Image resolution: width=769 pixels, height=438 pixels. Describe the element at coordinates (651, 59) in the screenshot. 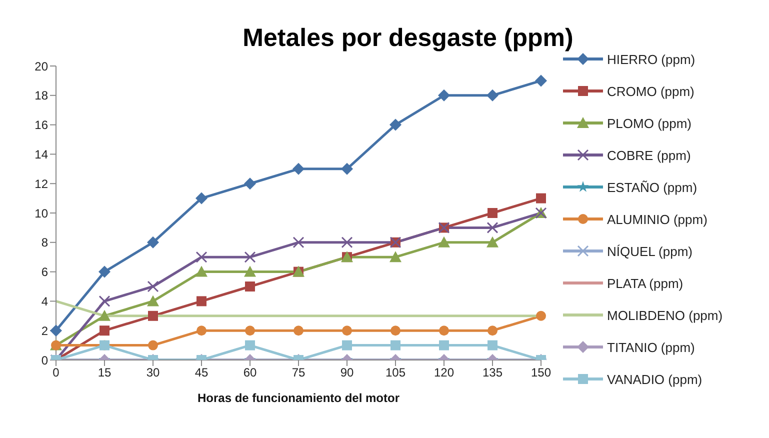

I see `legend-label: HIERRO (ppm)` at that location.